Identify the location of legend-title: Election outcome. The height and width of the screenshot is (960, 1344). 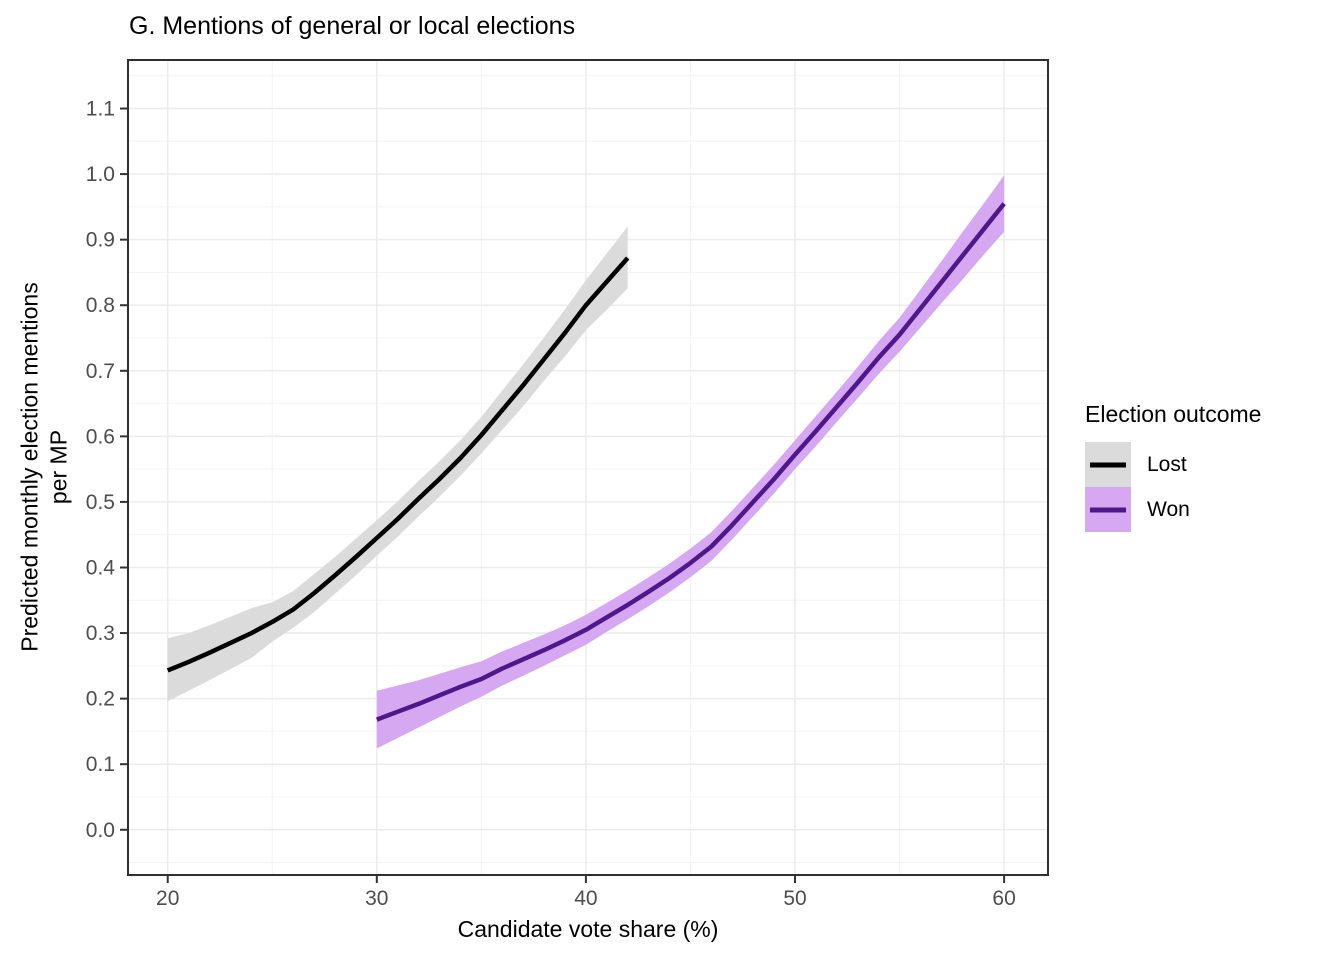
(1173, 414).